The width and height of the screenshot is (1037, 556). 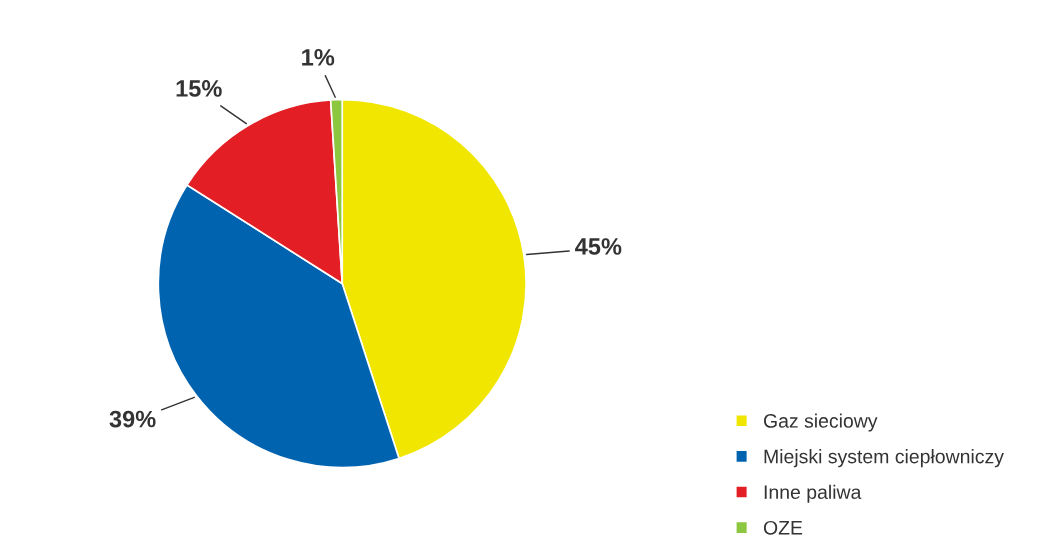 What do you see at coordinates (783, 527) in the screenshot?
I see `legend-label: OZE` at bounding box center [783, 527].